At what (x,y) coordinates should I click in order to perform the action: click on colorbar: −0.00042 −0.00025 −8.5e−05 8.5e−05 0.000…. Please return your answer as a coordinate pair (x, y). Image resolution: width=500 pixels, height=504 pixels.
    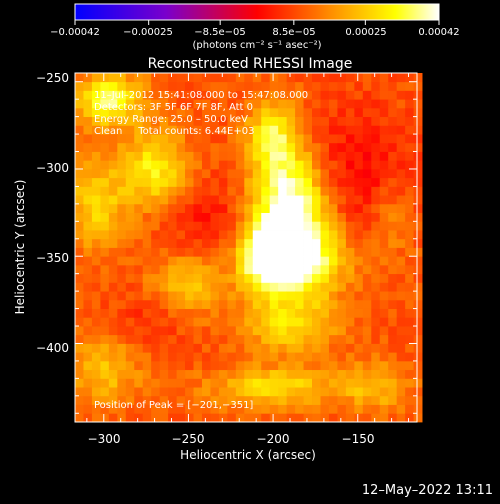
    Looking at the image, I should click on (255, 27).